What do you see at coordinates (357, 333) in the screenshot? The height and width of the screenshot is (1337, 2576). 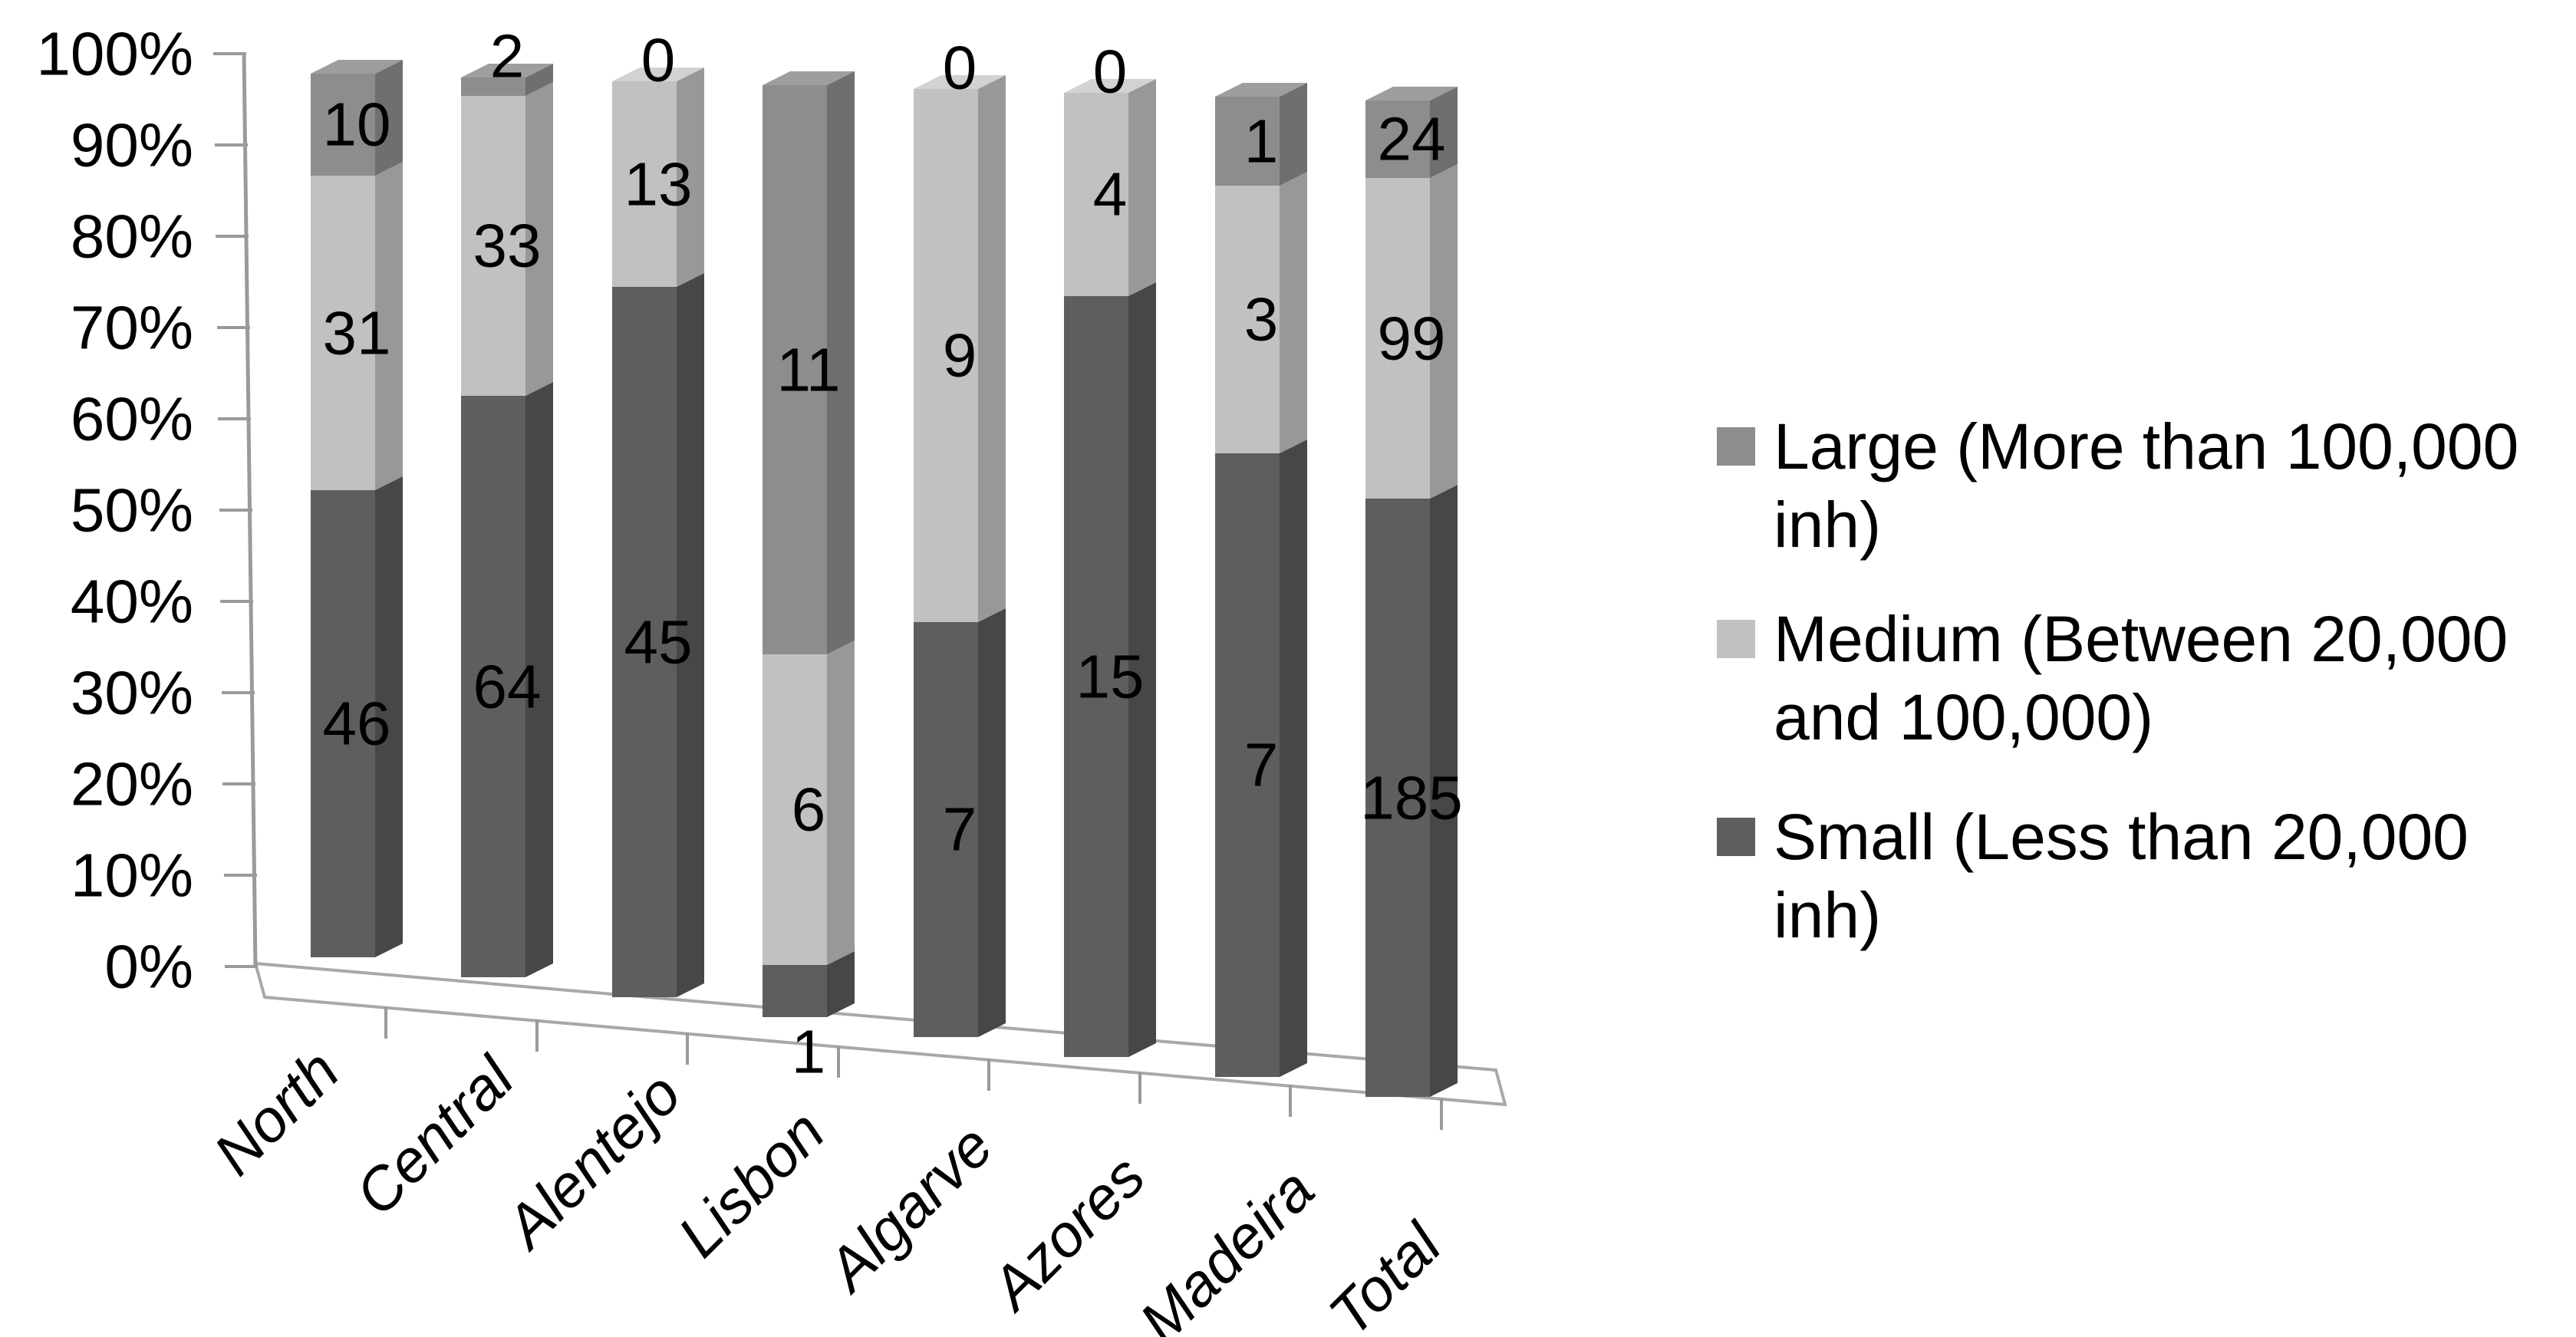 I see `data-label-medium: 31` at bounding box center [357, 333].